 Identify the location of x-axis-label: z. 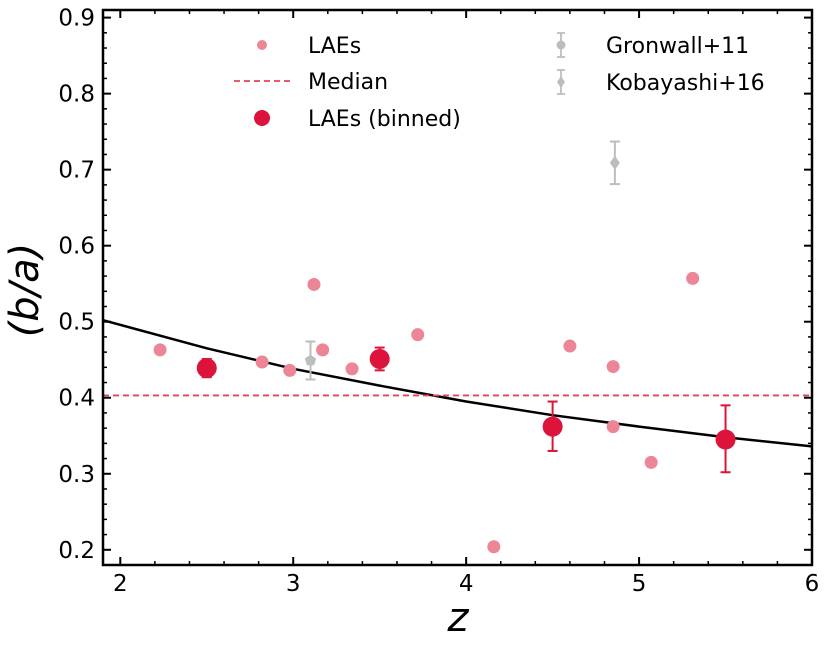
(458, 618).